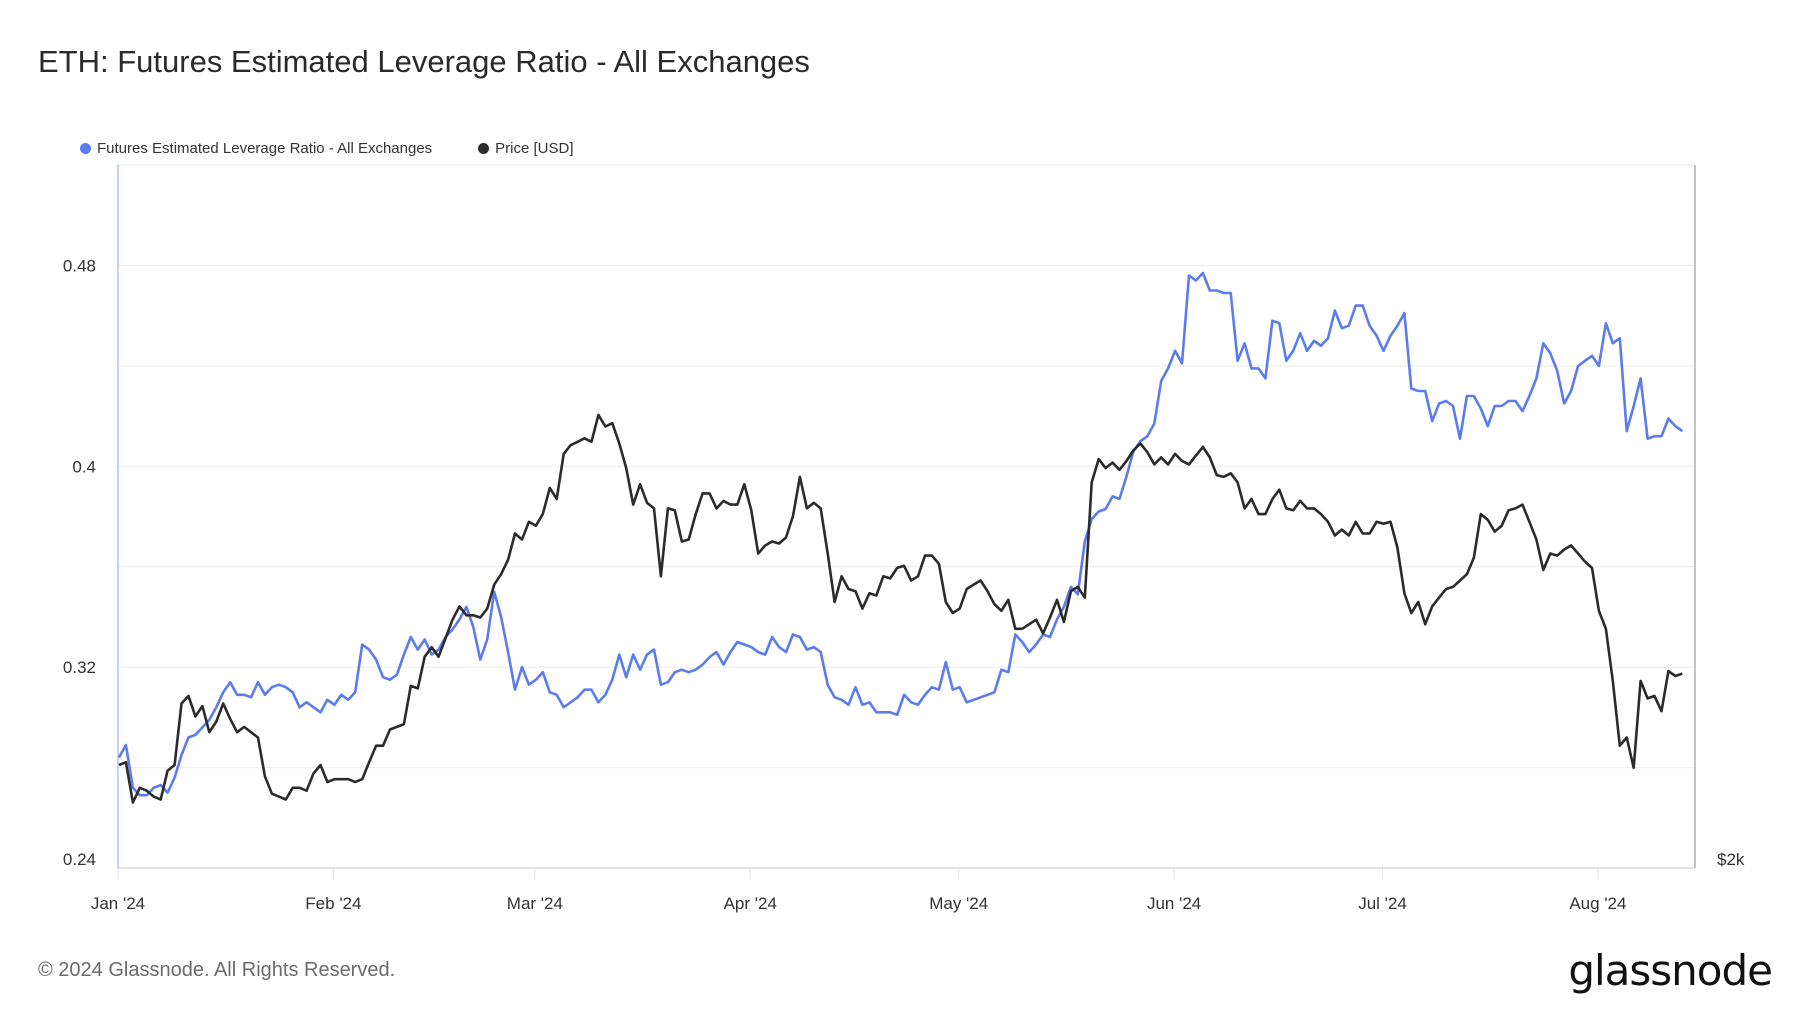 This screenshot has width=1800, height=1013. I want to click on x-tick-label: Aug '24, so click(1597, 903).